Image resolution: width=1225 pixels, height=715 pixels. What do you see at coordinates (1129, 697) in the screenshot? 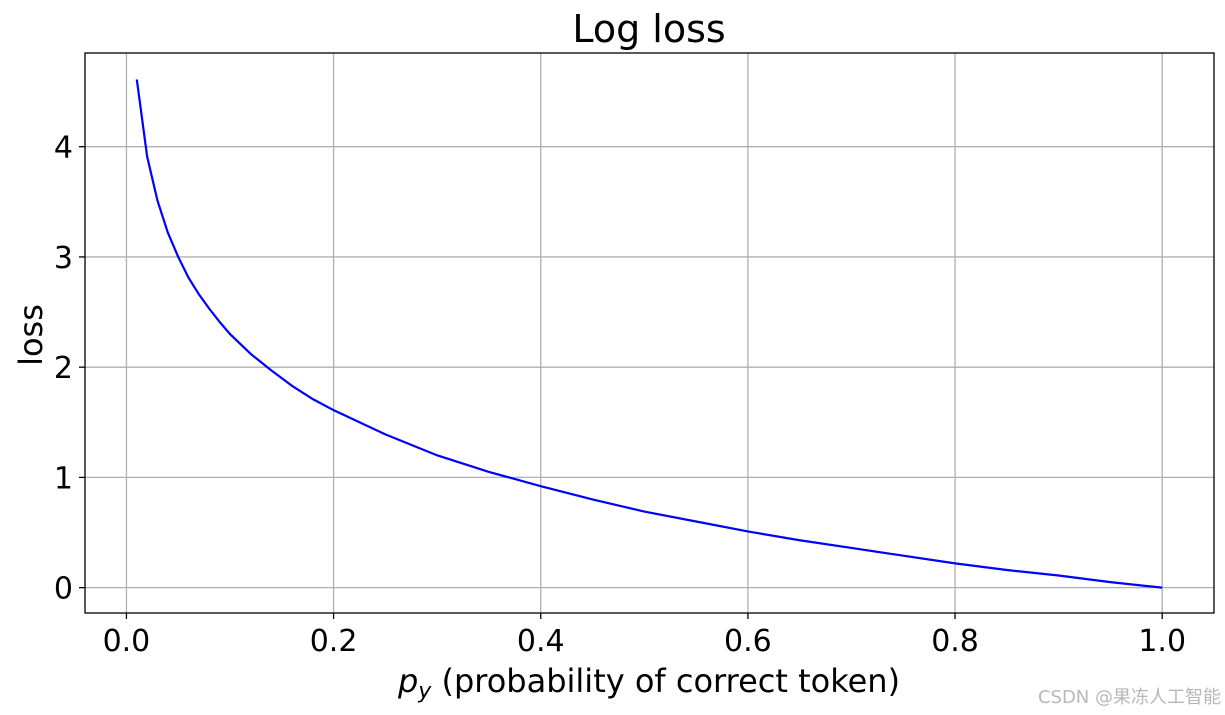
I see `watermark: CSDN @果冻人工智能` at bounding box center [1129, 697].